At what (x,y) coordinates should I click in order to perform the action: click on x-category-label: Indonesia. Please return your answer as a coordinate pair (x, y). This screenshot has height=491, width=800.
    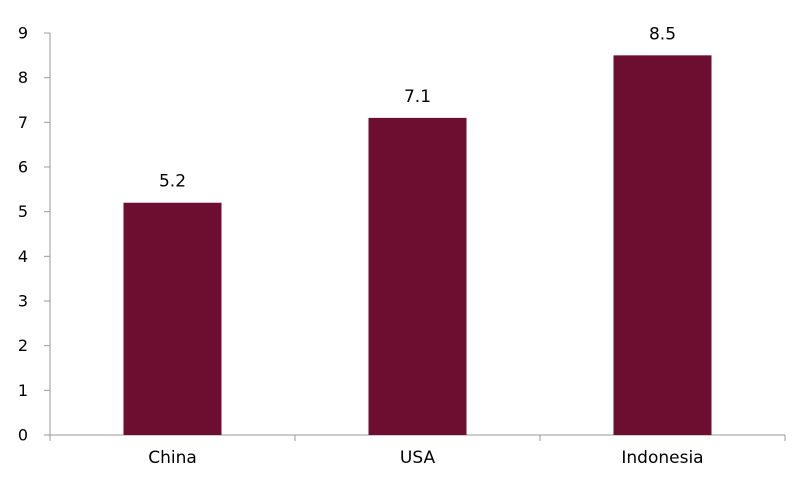
    Looking at the image, I should click on (662, 458).